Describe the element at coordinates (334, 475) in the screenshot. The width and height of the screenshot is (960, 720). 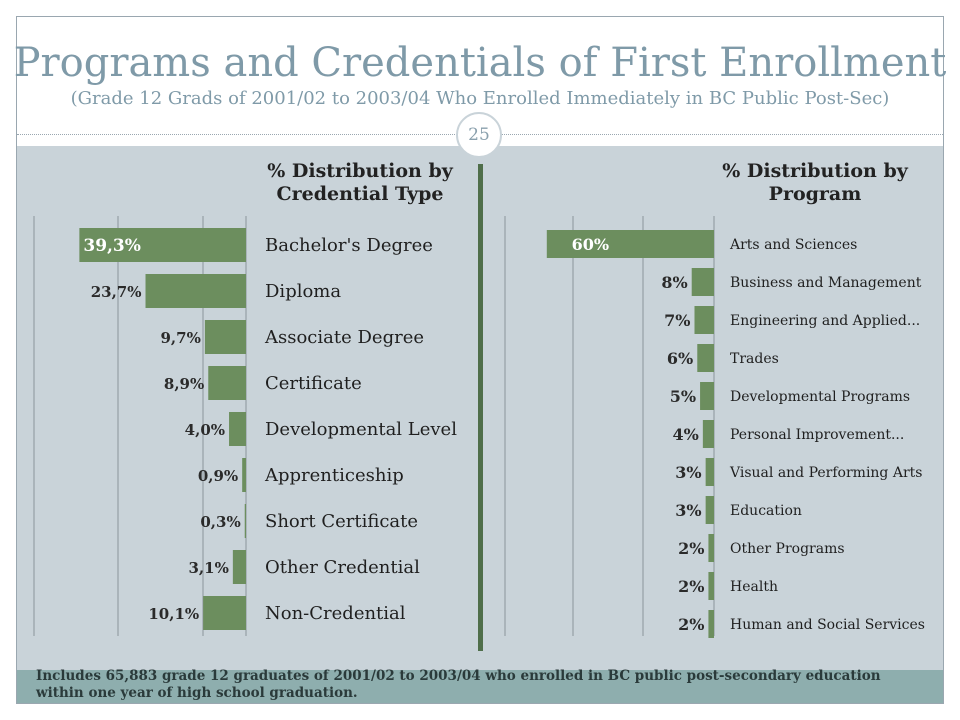
I see `category-credential-5: Apprenticeship` at that location.